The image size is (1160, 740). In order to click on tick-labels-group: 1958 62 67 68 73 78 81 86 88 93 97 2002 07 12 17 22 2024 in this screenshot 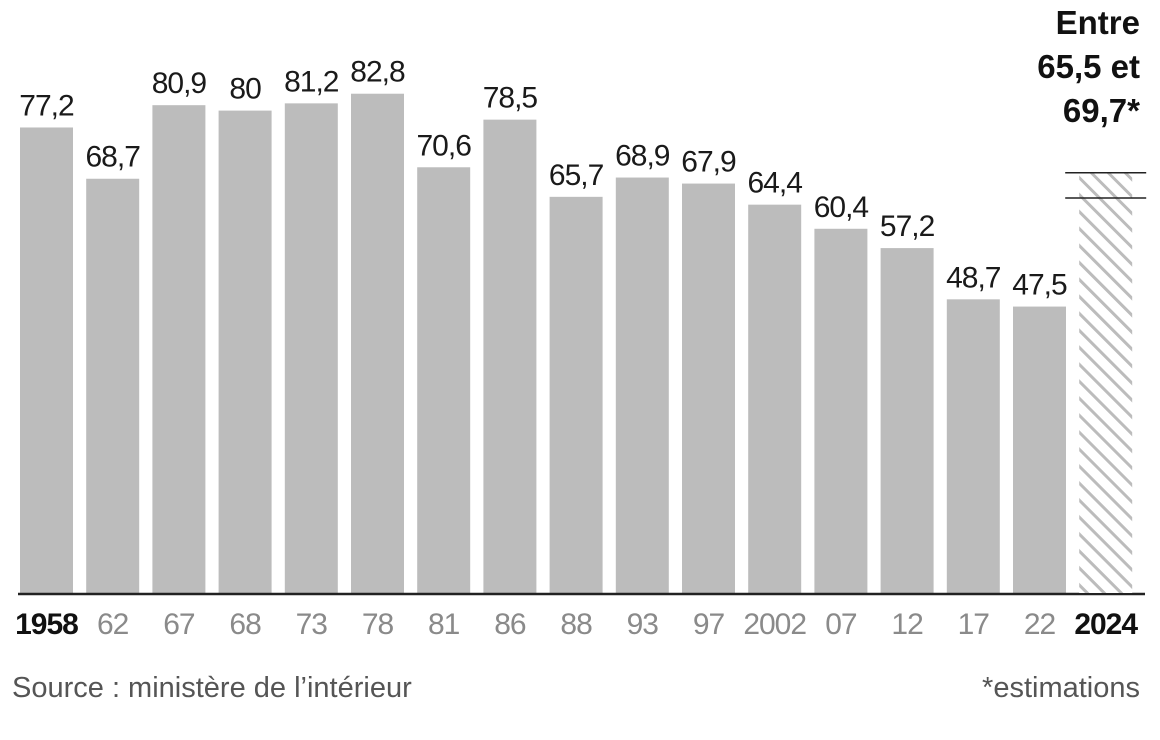, I will do `click(577, 624)`.